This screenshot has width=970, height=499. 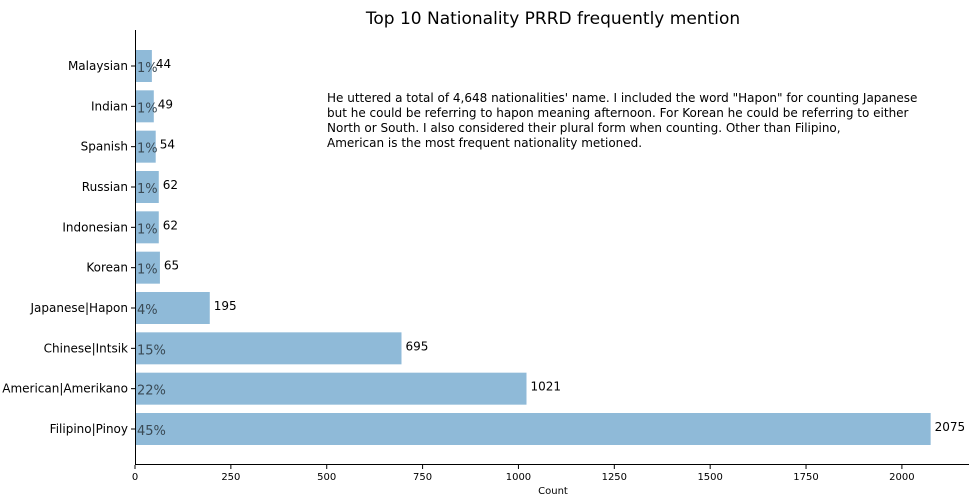 What do you see at coordinates (546, 387) in the screenshot?
I see `value-label: 1021` at bounding box center [546, 387].